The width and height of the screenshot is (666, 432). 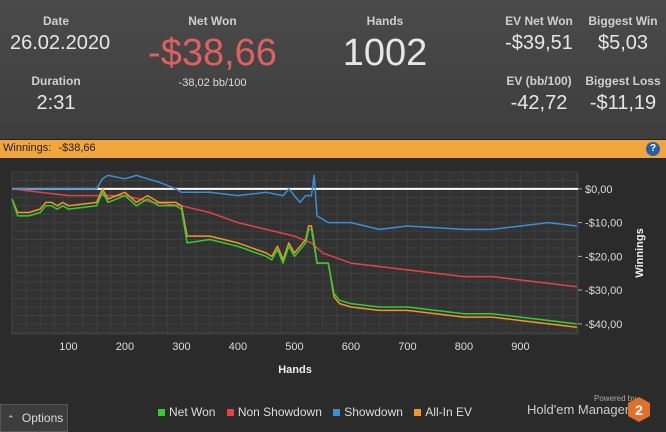 I want to click on logo-digit: 2, so click(x=639, y=410).